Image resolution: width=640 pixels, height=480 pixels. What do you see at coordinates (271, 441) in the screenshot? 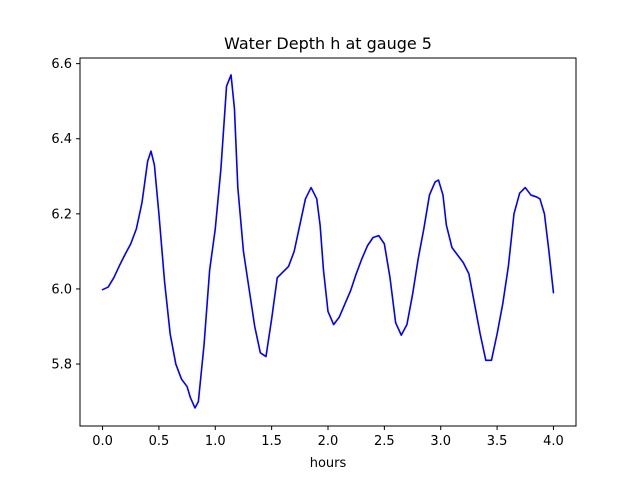
I see `x-tick-label: 1.5` at bounding box center [271, 441].